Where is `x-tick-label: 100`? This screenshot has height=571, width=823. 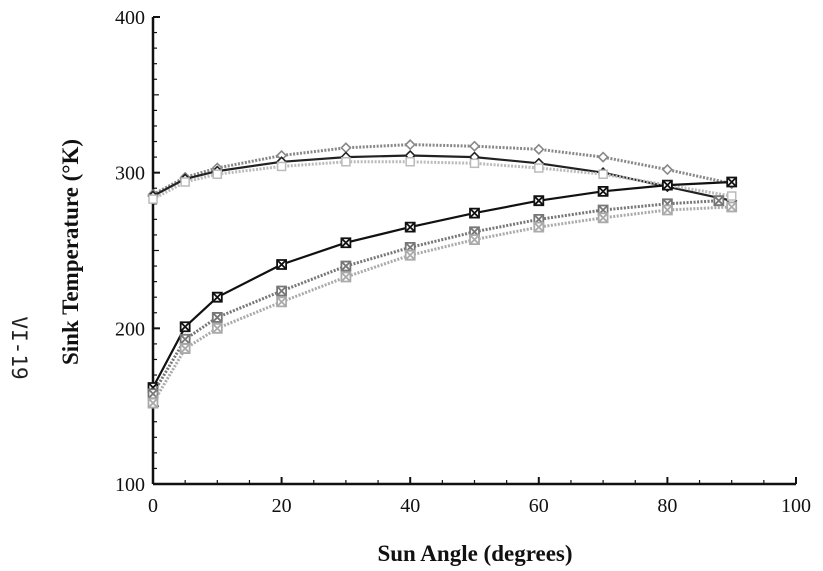
x-tick-label: 100 is located at coordinates (796, 506).